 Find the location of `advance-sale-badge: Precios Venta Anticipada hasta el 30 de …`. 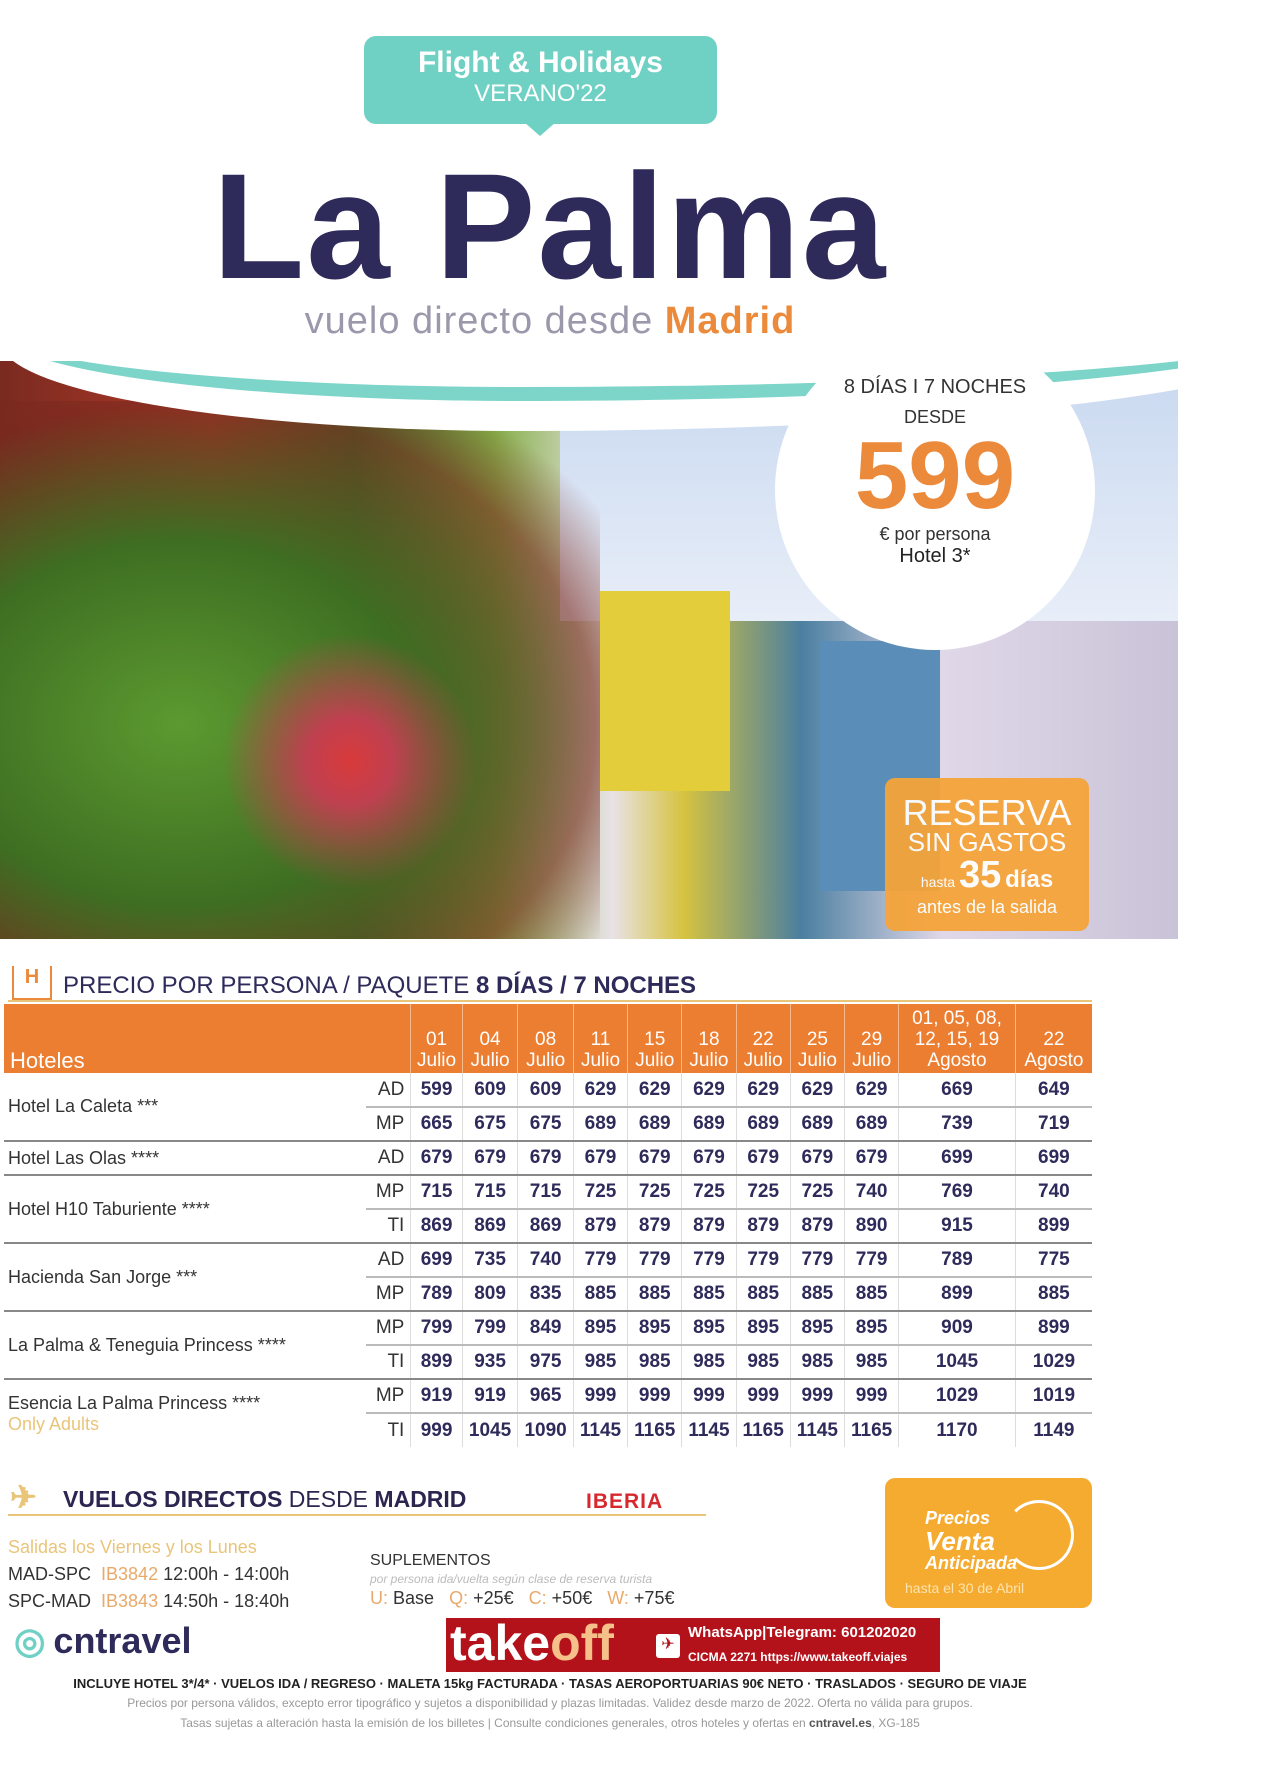

advance-sale-badge: Precios Venta Anticipada hasta el 30 de … is located at coordinates (988, 1543).